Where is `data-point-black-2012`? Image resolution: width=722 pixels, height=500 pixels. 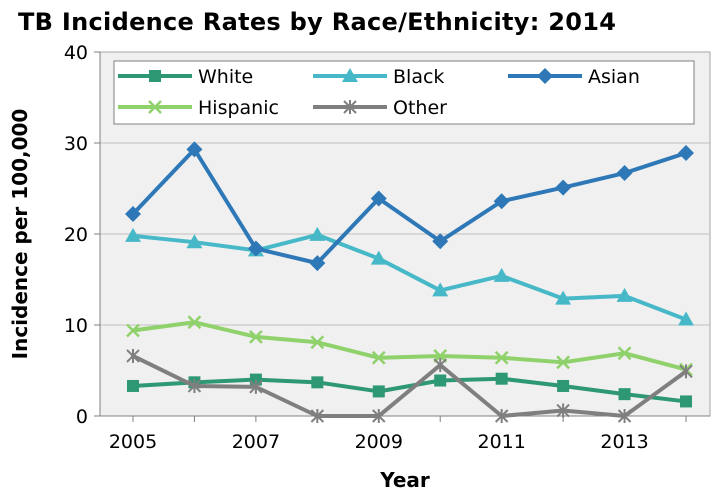 data-point-black-2012 is located at coordinates (563, 297).